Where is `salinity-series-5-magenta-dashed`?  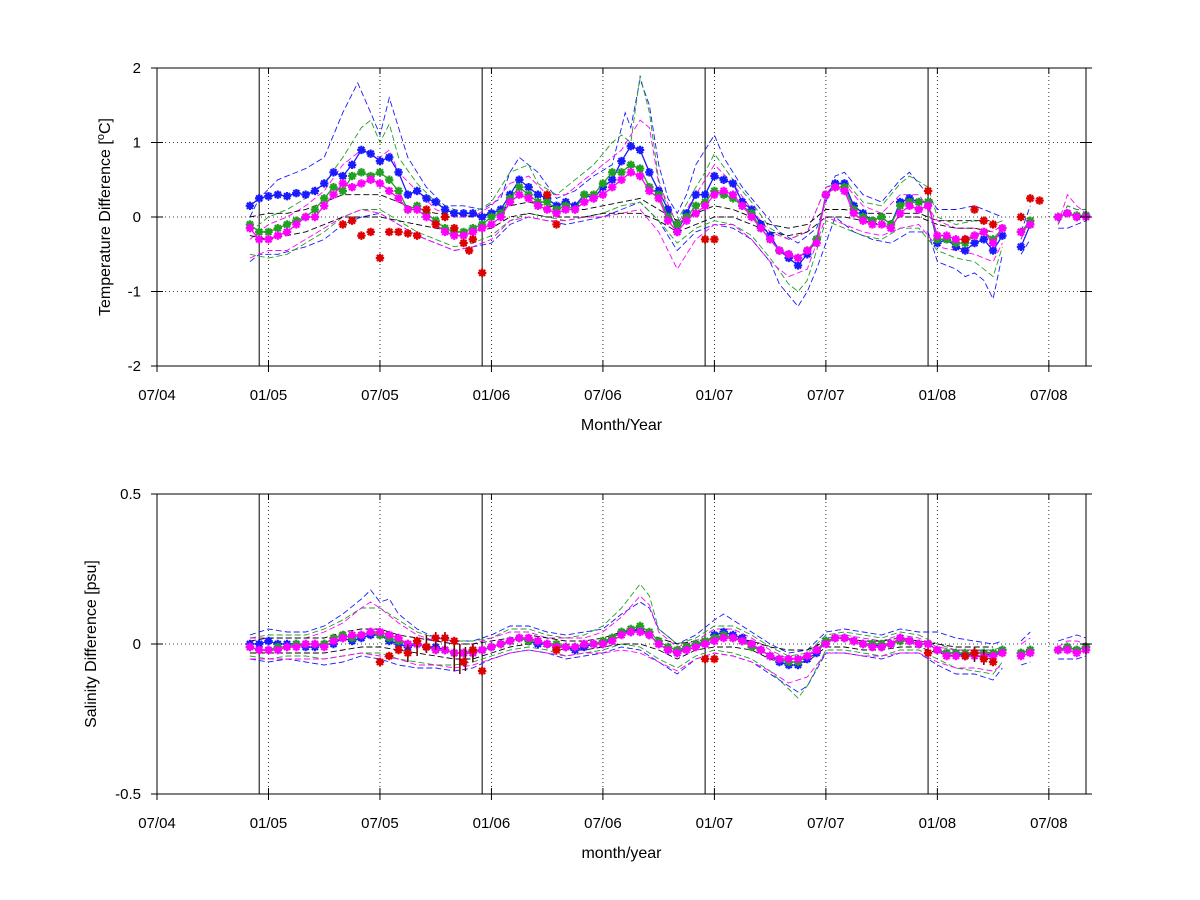 salinity-series-5-magenta-dashed is located at coordinates (668, 639).